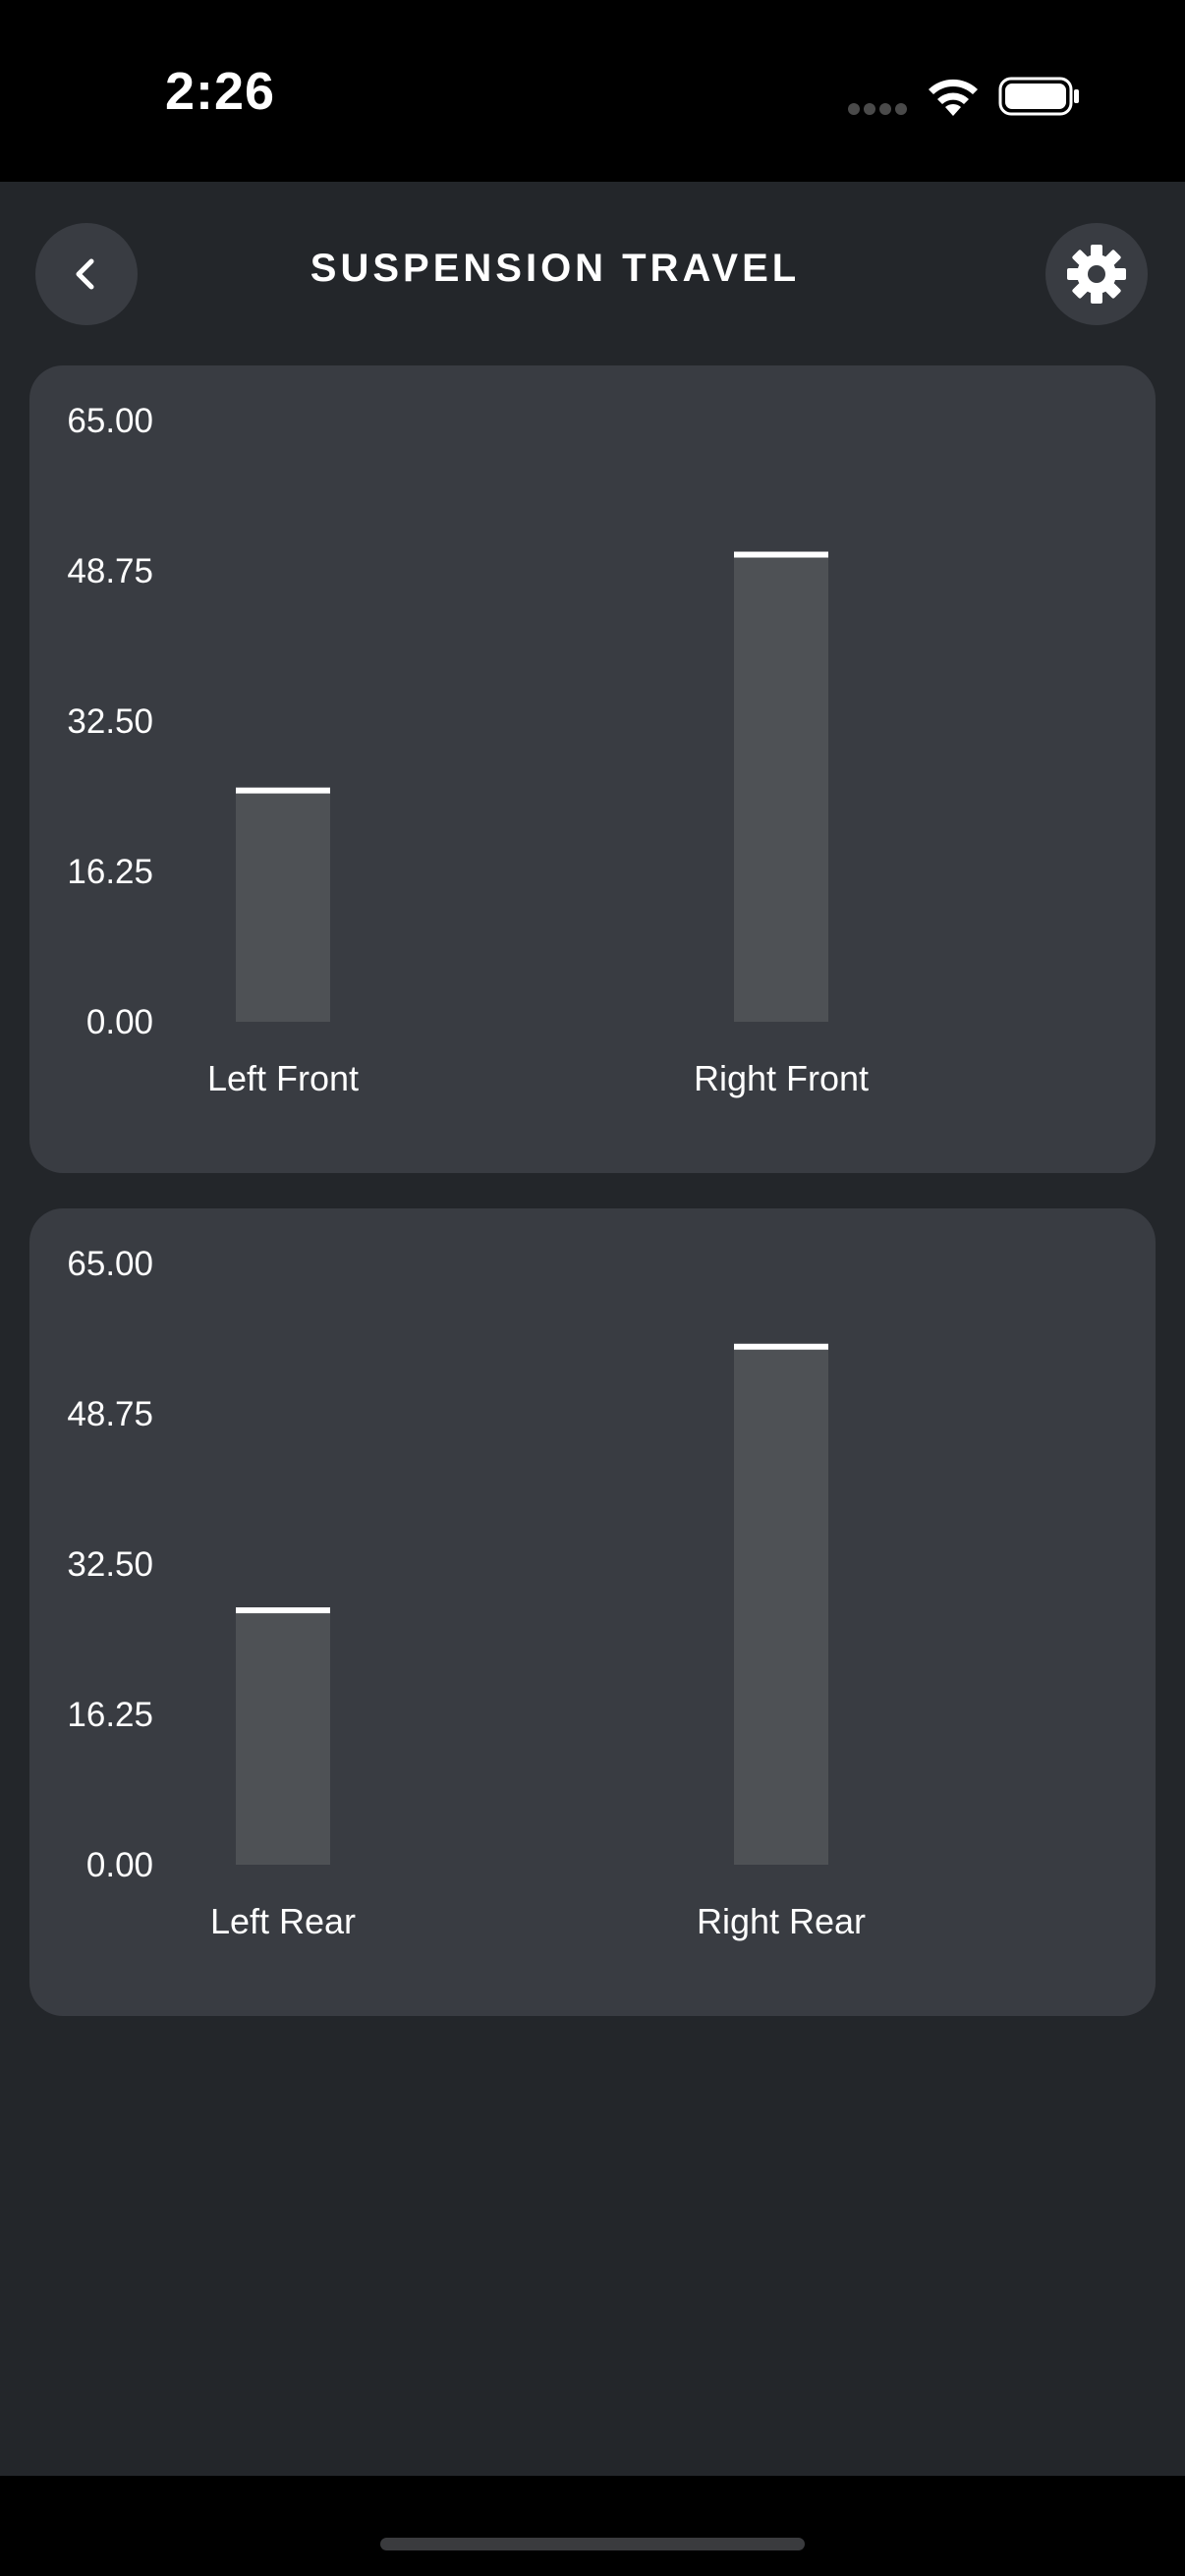 The height and width of the screenshot is (2576, 1185). I want to click on back-button, so click(87, 274).